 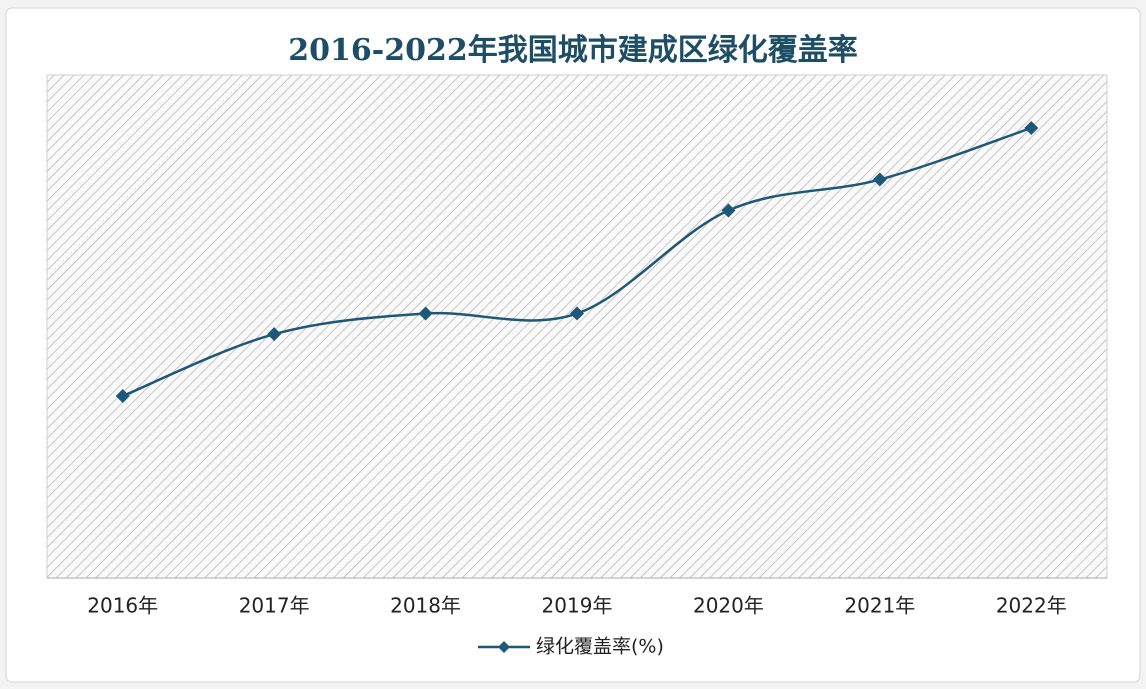 I want to click on legend-label: 绿化覆盖率(%), so click(x=600, y=647).